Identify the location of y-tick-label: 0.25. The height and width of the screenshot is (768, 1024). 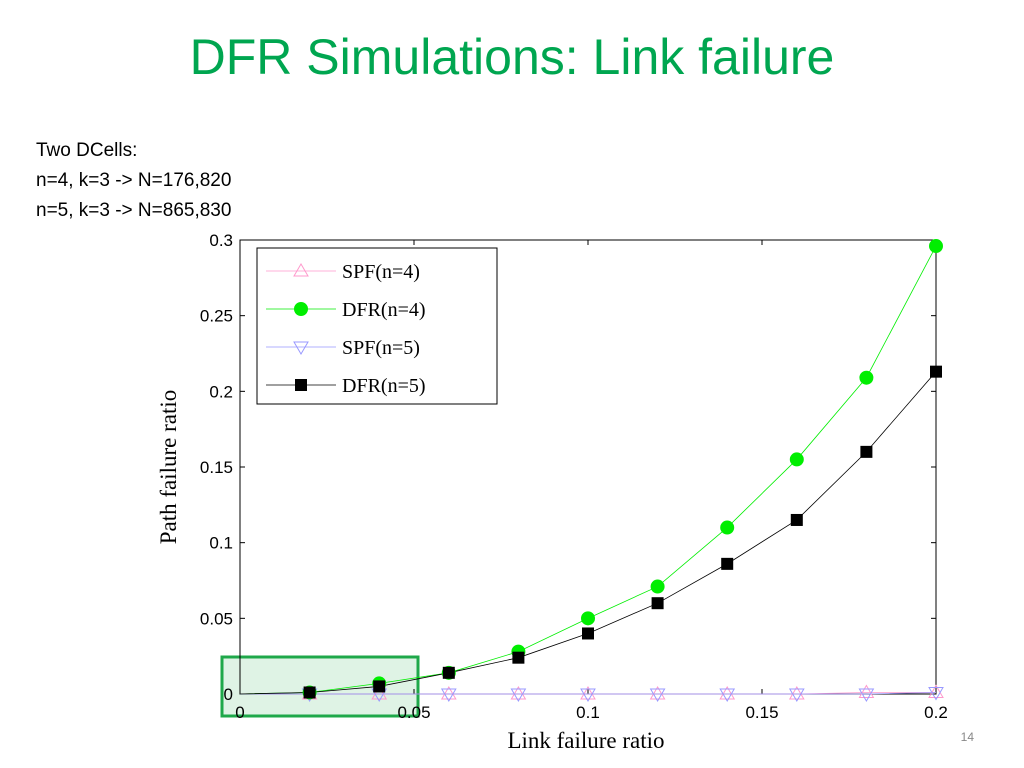
(216, 316).